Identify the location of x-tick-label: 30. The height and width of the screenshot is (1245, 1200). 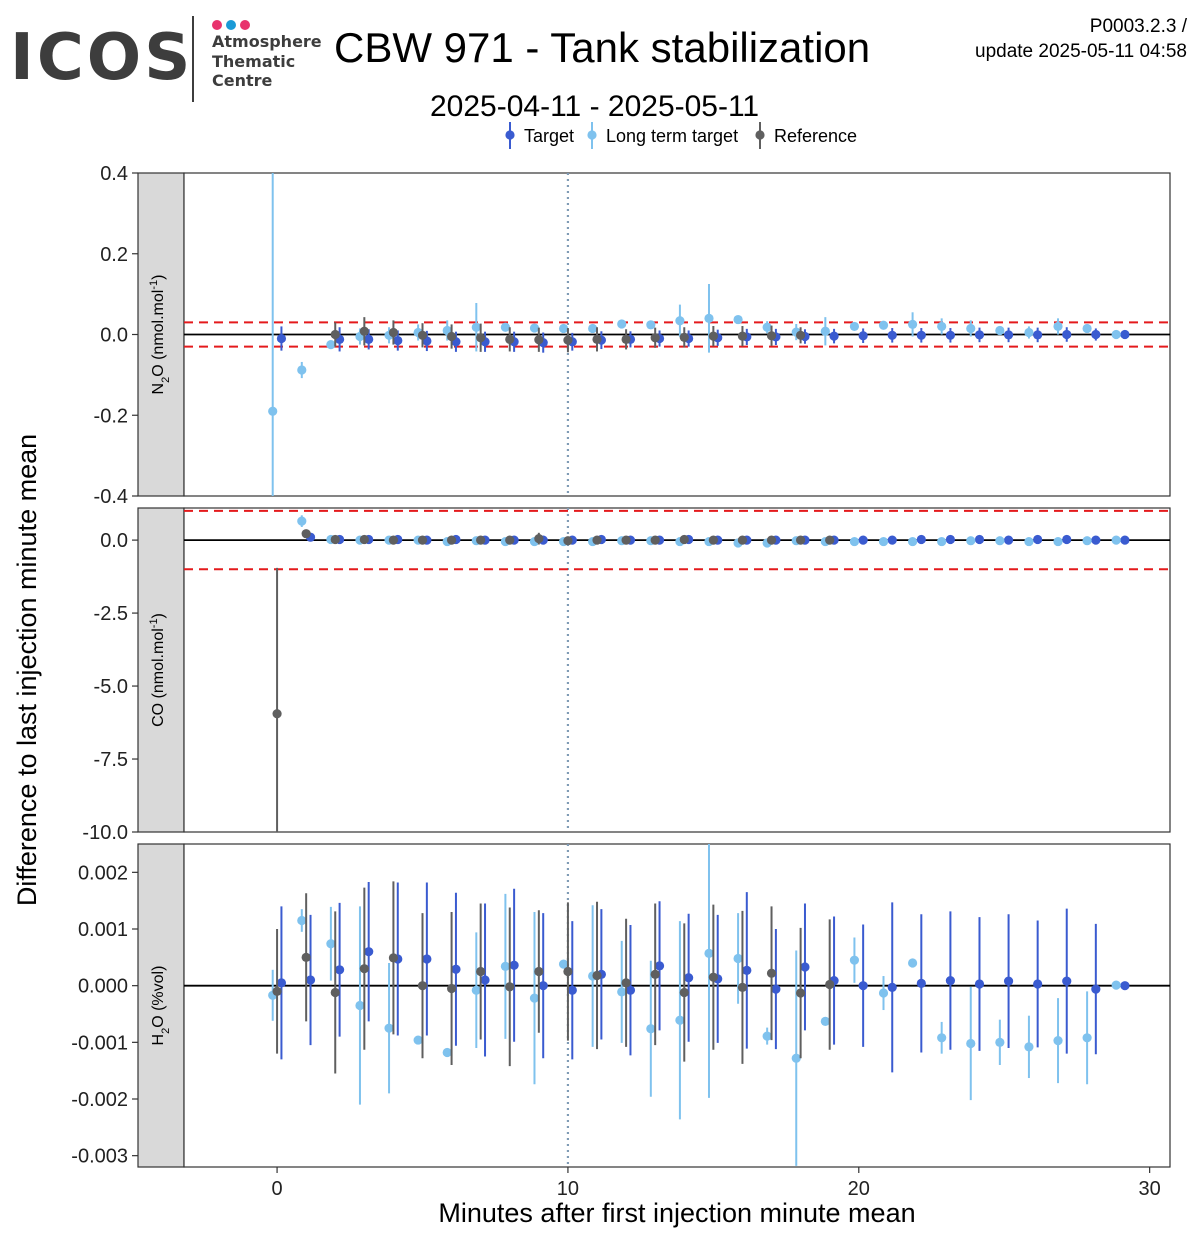
(1150, 1189).